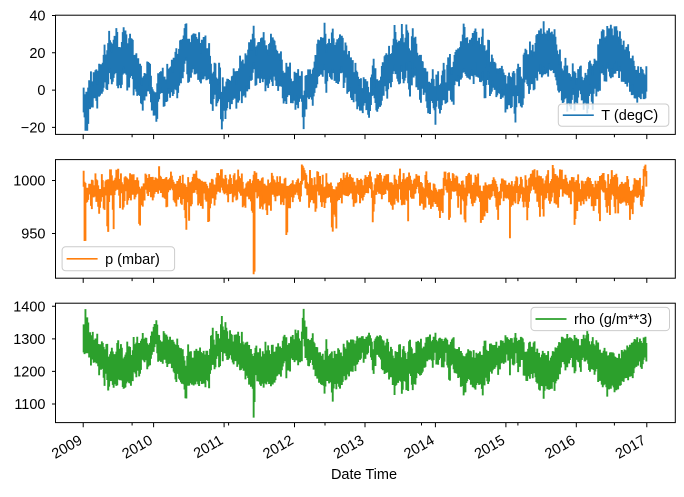  I want to click on svg-text: T (degC), so click(629, 116).